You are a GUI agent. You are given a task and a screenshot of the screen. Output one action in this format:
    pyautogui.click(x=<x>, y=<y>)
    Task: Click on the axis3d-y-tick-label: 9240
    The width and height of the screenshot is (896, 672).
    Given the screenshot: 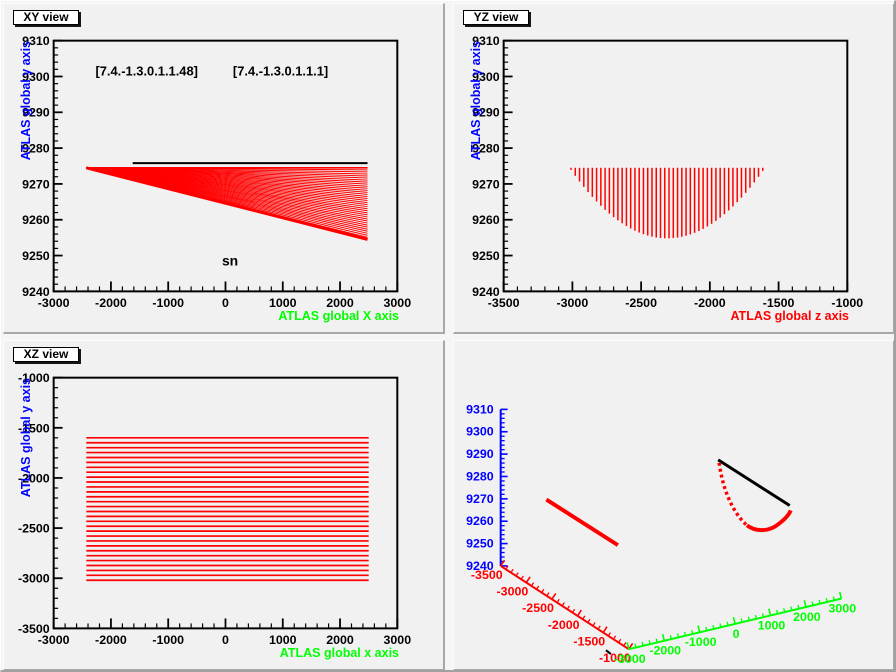 What is the action you would take?
    pyautogui.click(x=480, y=566)
    